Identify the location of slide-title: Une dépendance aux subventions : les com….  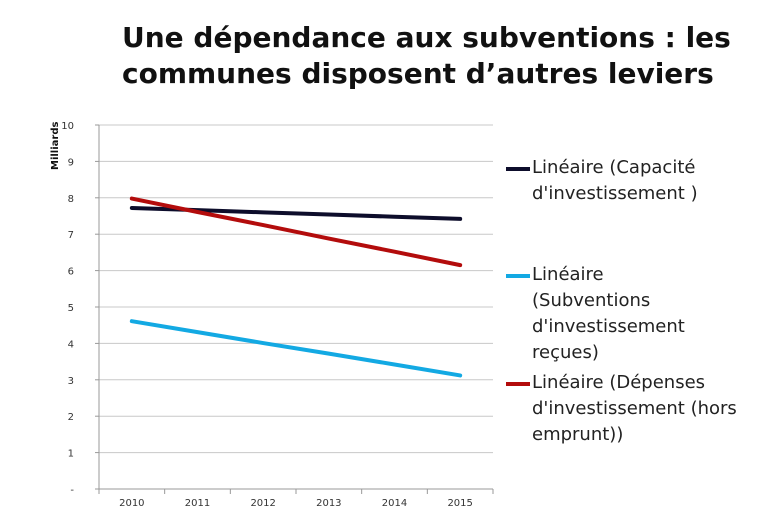
(426, 55).